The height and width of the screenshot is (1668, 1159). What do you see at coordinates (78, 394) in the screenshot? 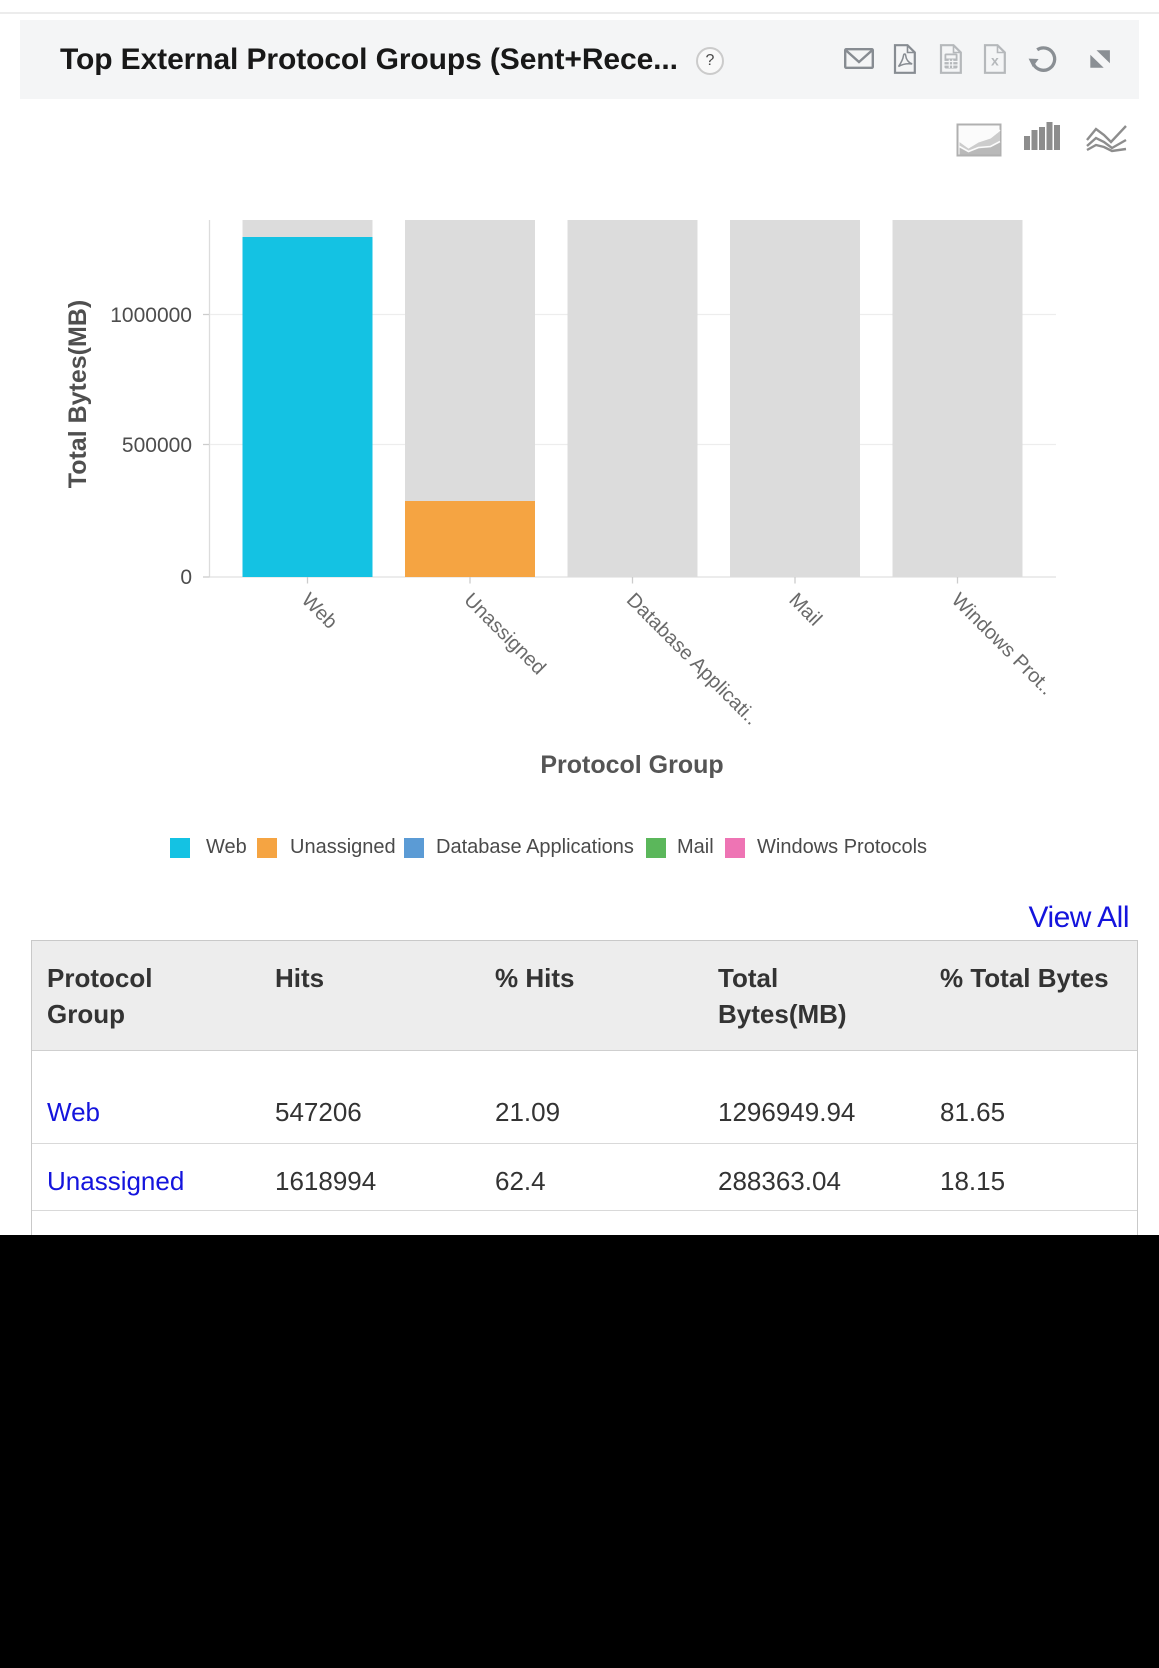
I see `svg-text: Total Bytes(MB)` at bounding box center [78, 394].